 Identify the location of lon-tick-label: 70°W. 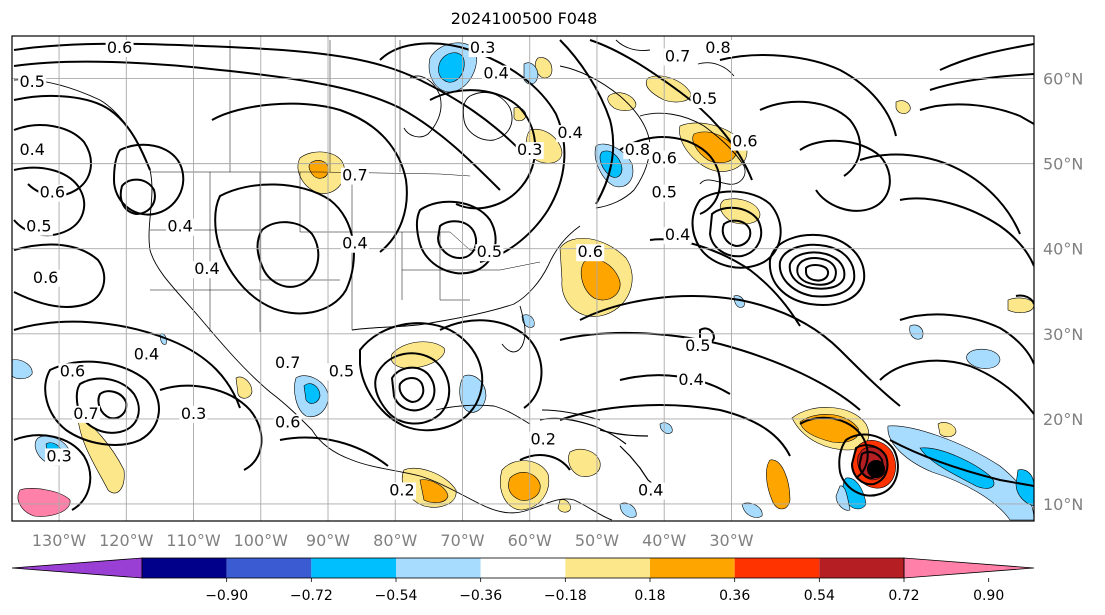
(462, 540).